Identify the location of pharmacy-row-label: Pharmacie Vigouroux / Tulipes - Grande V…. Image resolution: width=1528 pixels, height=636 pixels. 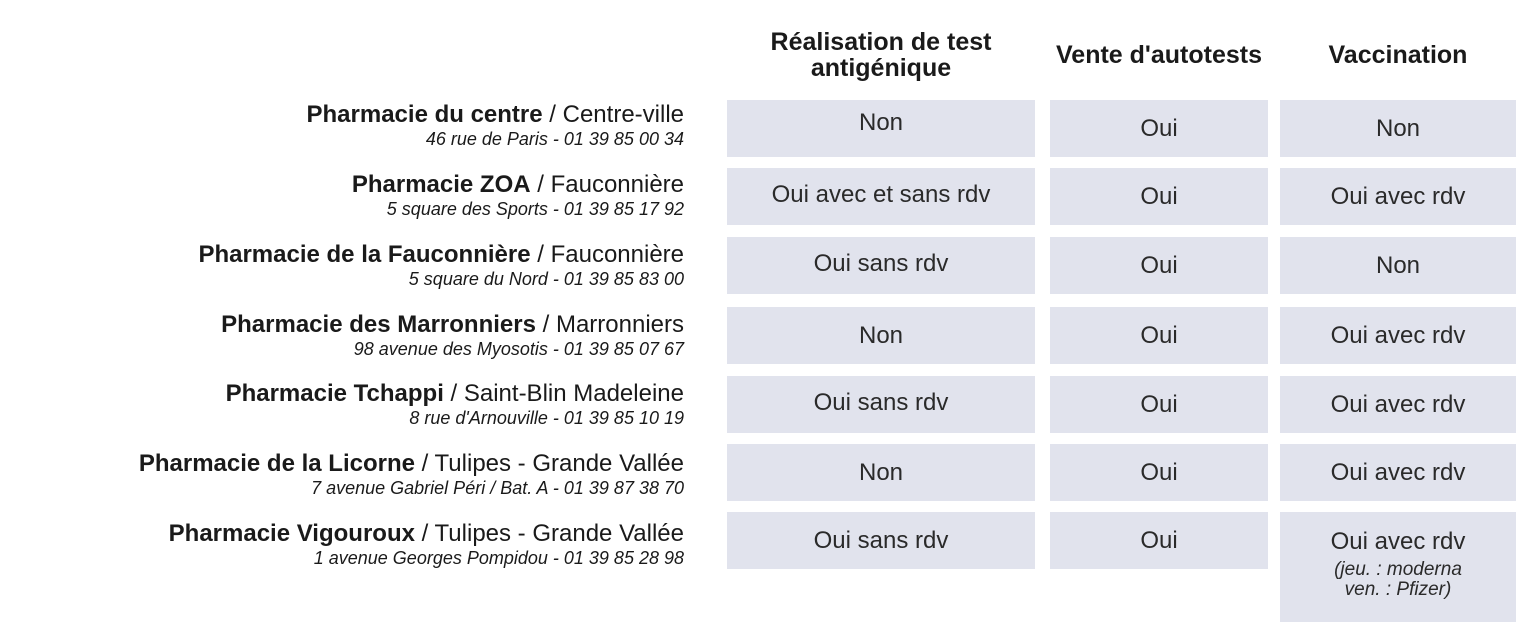
(342, 544).